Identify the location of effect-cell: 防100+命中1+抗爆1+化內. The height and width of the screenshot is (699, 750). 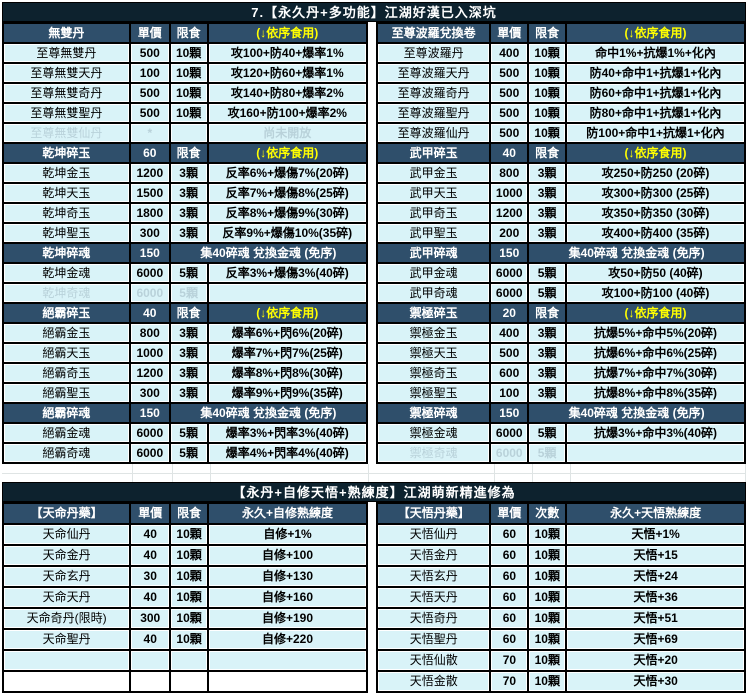
(655, 133).